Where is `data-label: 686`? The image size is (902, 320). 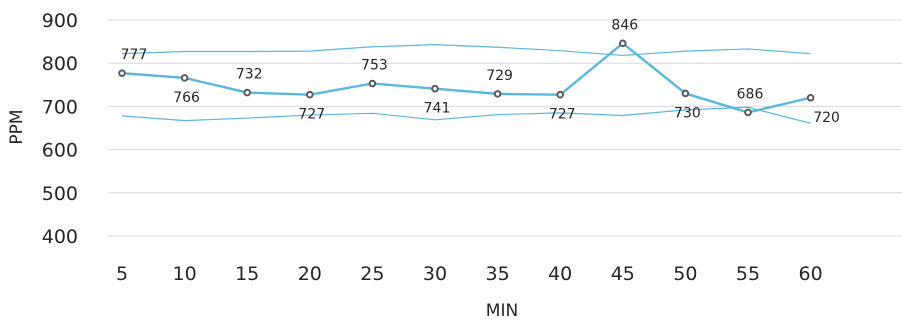 data-label: 686 is located at coordinates (750, 94).